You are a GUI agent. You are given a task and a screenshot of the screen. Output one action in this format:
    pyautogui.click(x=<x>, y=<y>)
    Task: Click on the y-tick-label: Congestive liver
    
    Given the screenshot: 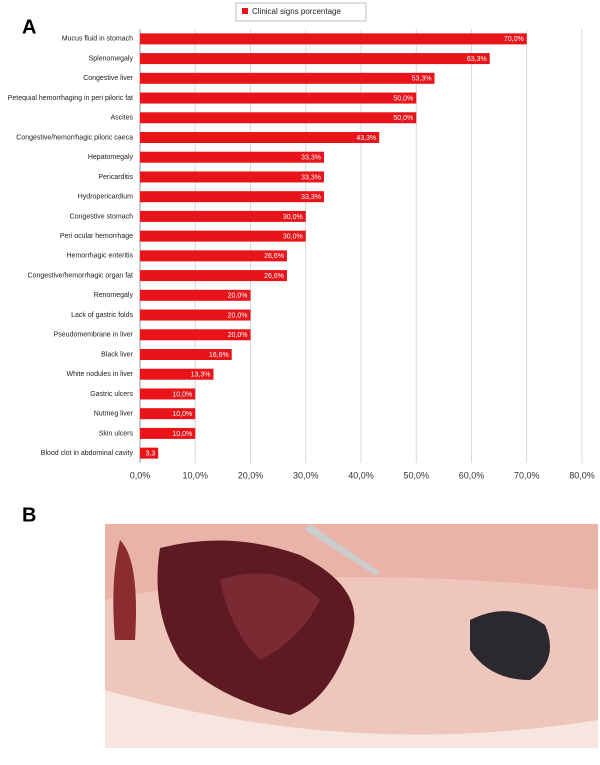 What is the action you would take?
    pyautogui.click(x=108, y=78)
    